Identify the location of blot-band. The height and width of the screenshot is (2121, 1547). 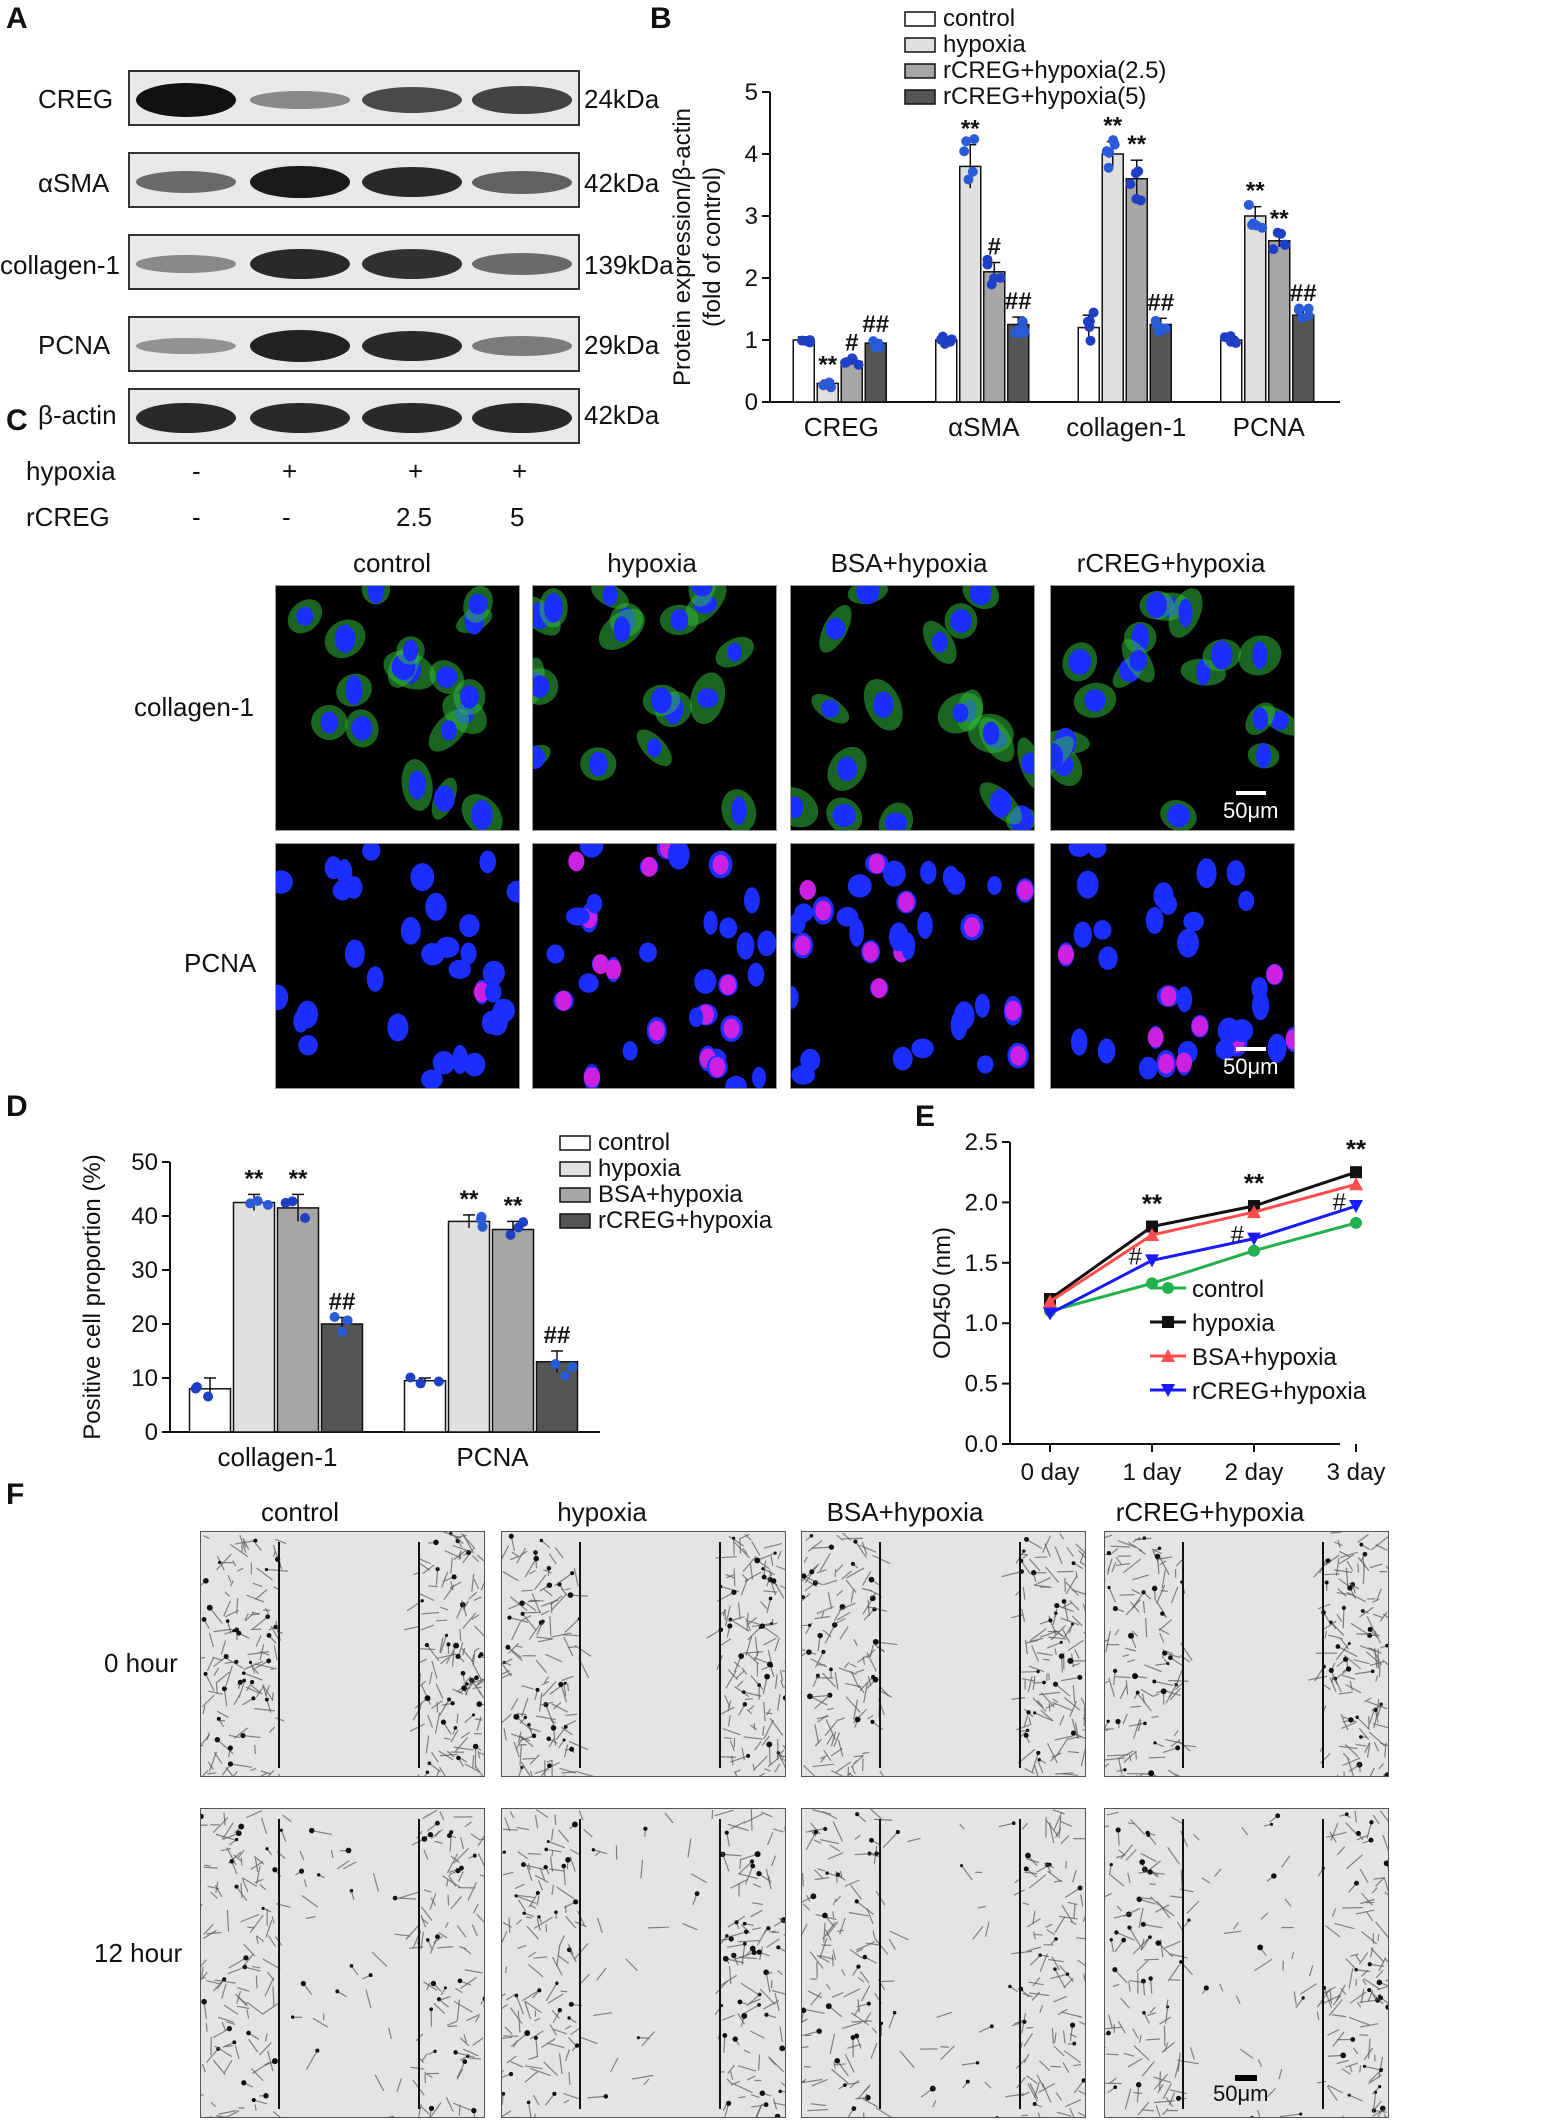
(412, 100).